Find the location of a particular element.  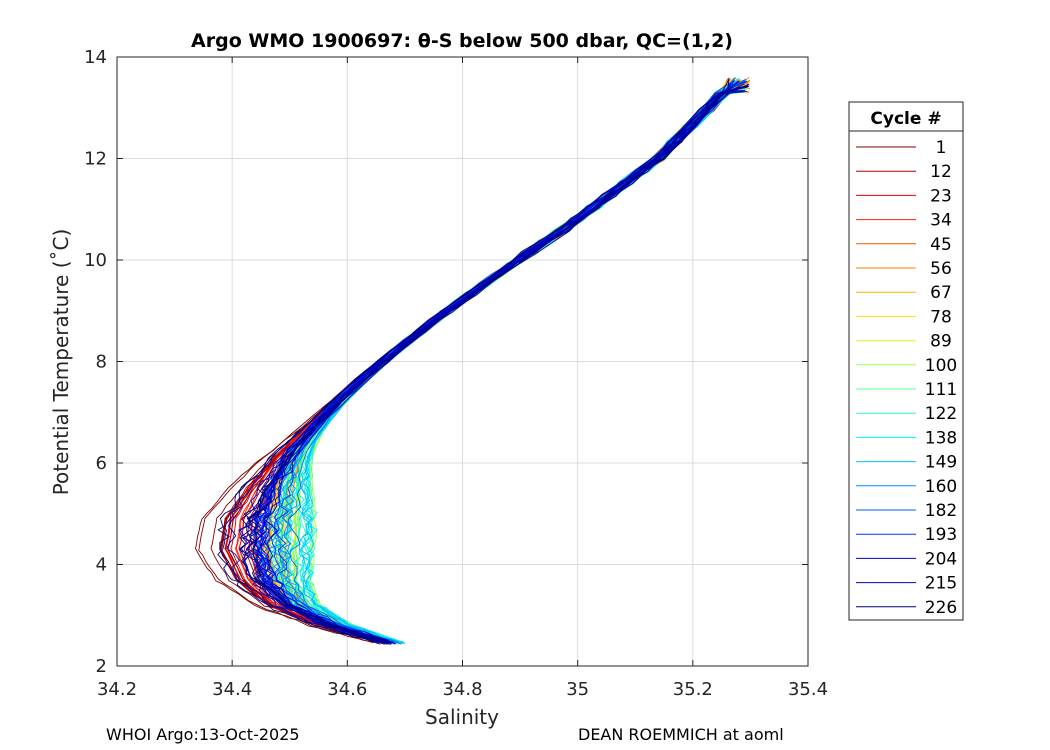

x-tick-label: 34.2 is located at coordinates (117, 689).